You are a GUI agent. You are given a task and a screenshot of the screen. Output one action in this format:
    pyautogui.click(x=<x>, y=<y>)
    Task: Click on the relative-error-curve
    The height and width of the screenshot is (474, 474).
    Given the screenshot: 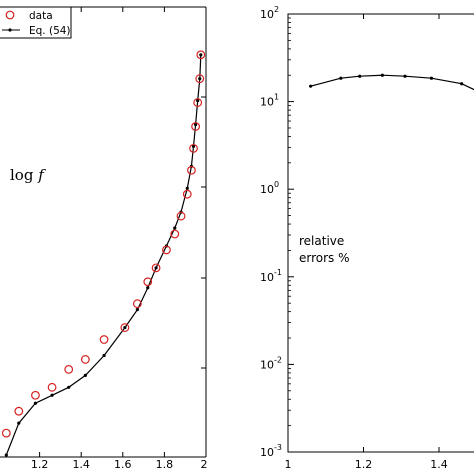 What is the action you would take?
    pyautogui.click(x=392, y=82)
    